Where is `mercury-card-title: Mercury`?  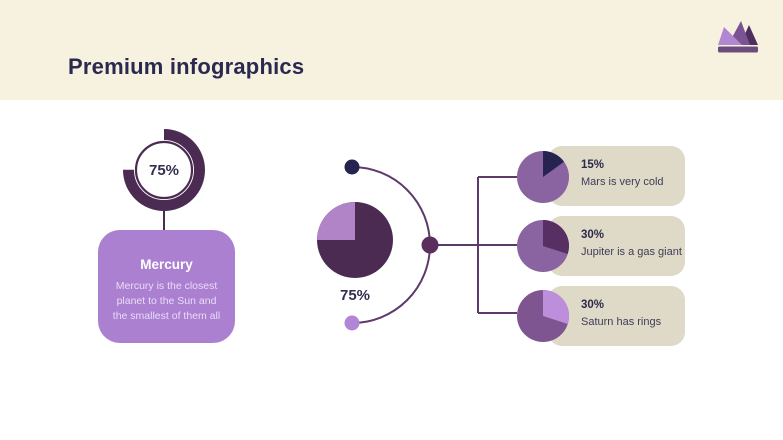
mercury-card-title: Mercury is located at coordinates (166, 264).